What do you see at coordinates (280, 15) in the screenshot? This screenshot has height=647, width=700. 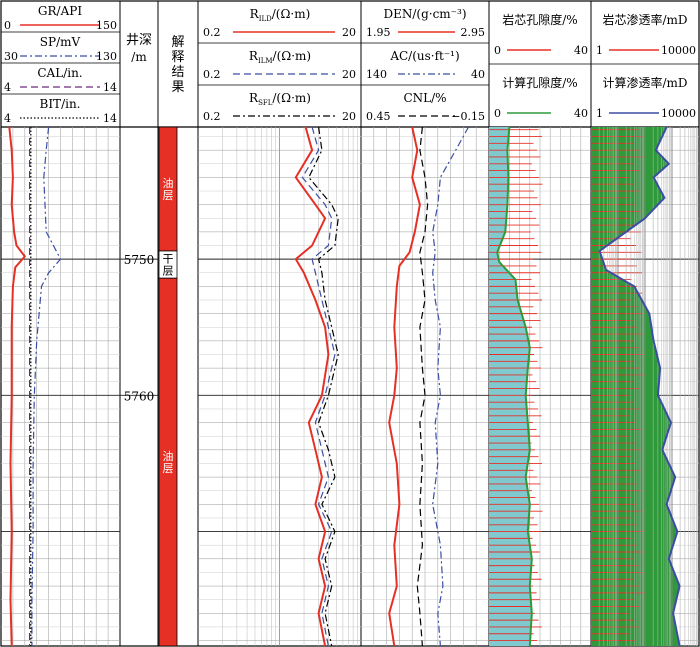 I see `legend-label-rild: RILD/(Ω·m)` at bounding box center [280, 15].